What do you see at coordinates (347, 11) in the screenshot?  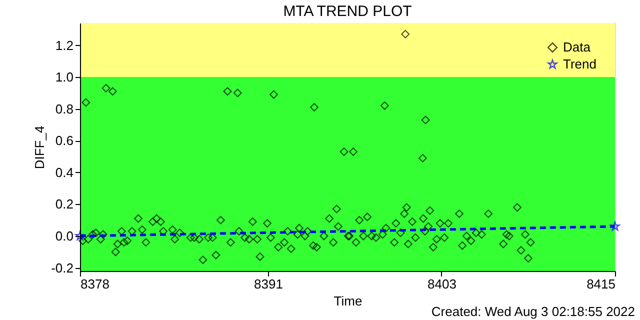 I see `chart-title: MTA TREND PLOT` at bounding box center [347, 11].